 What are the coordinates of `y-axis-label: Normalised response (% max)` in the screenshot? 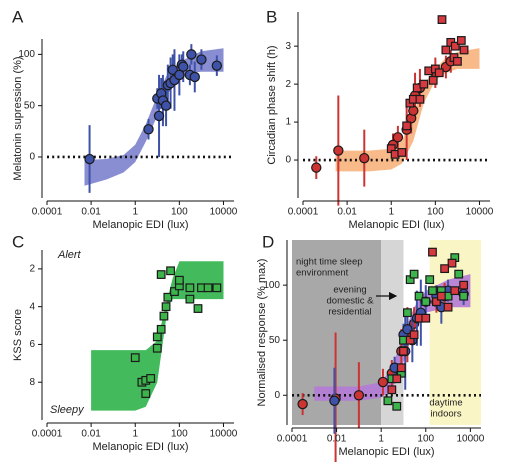 It's located at (262, 333).